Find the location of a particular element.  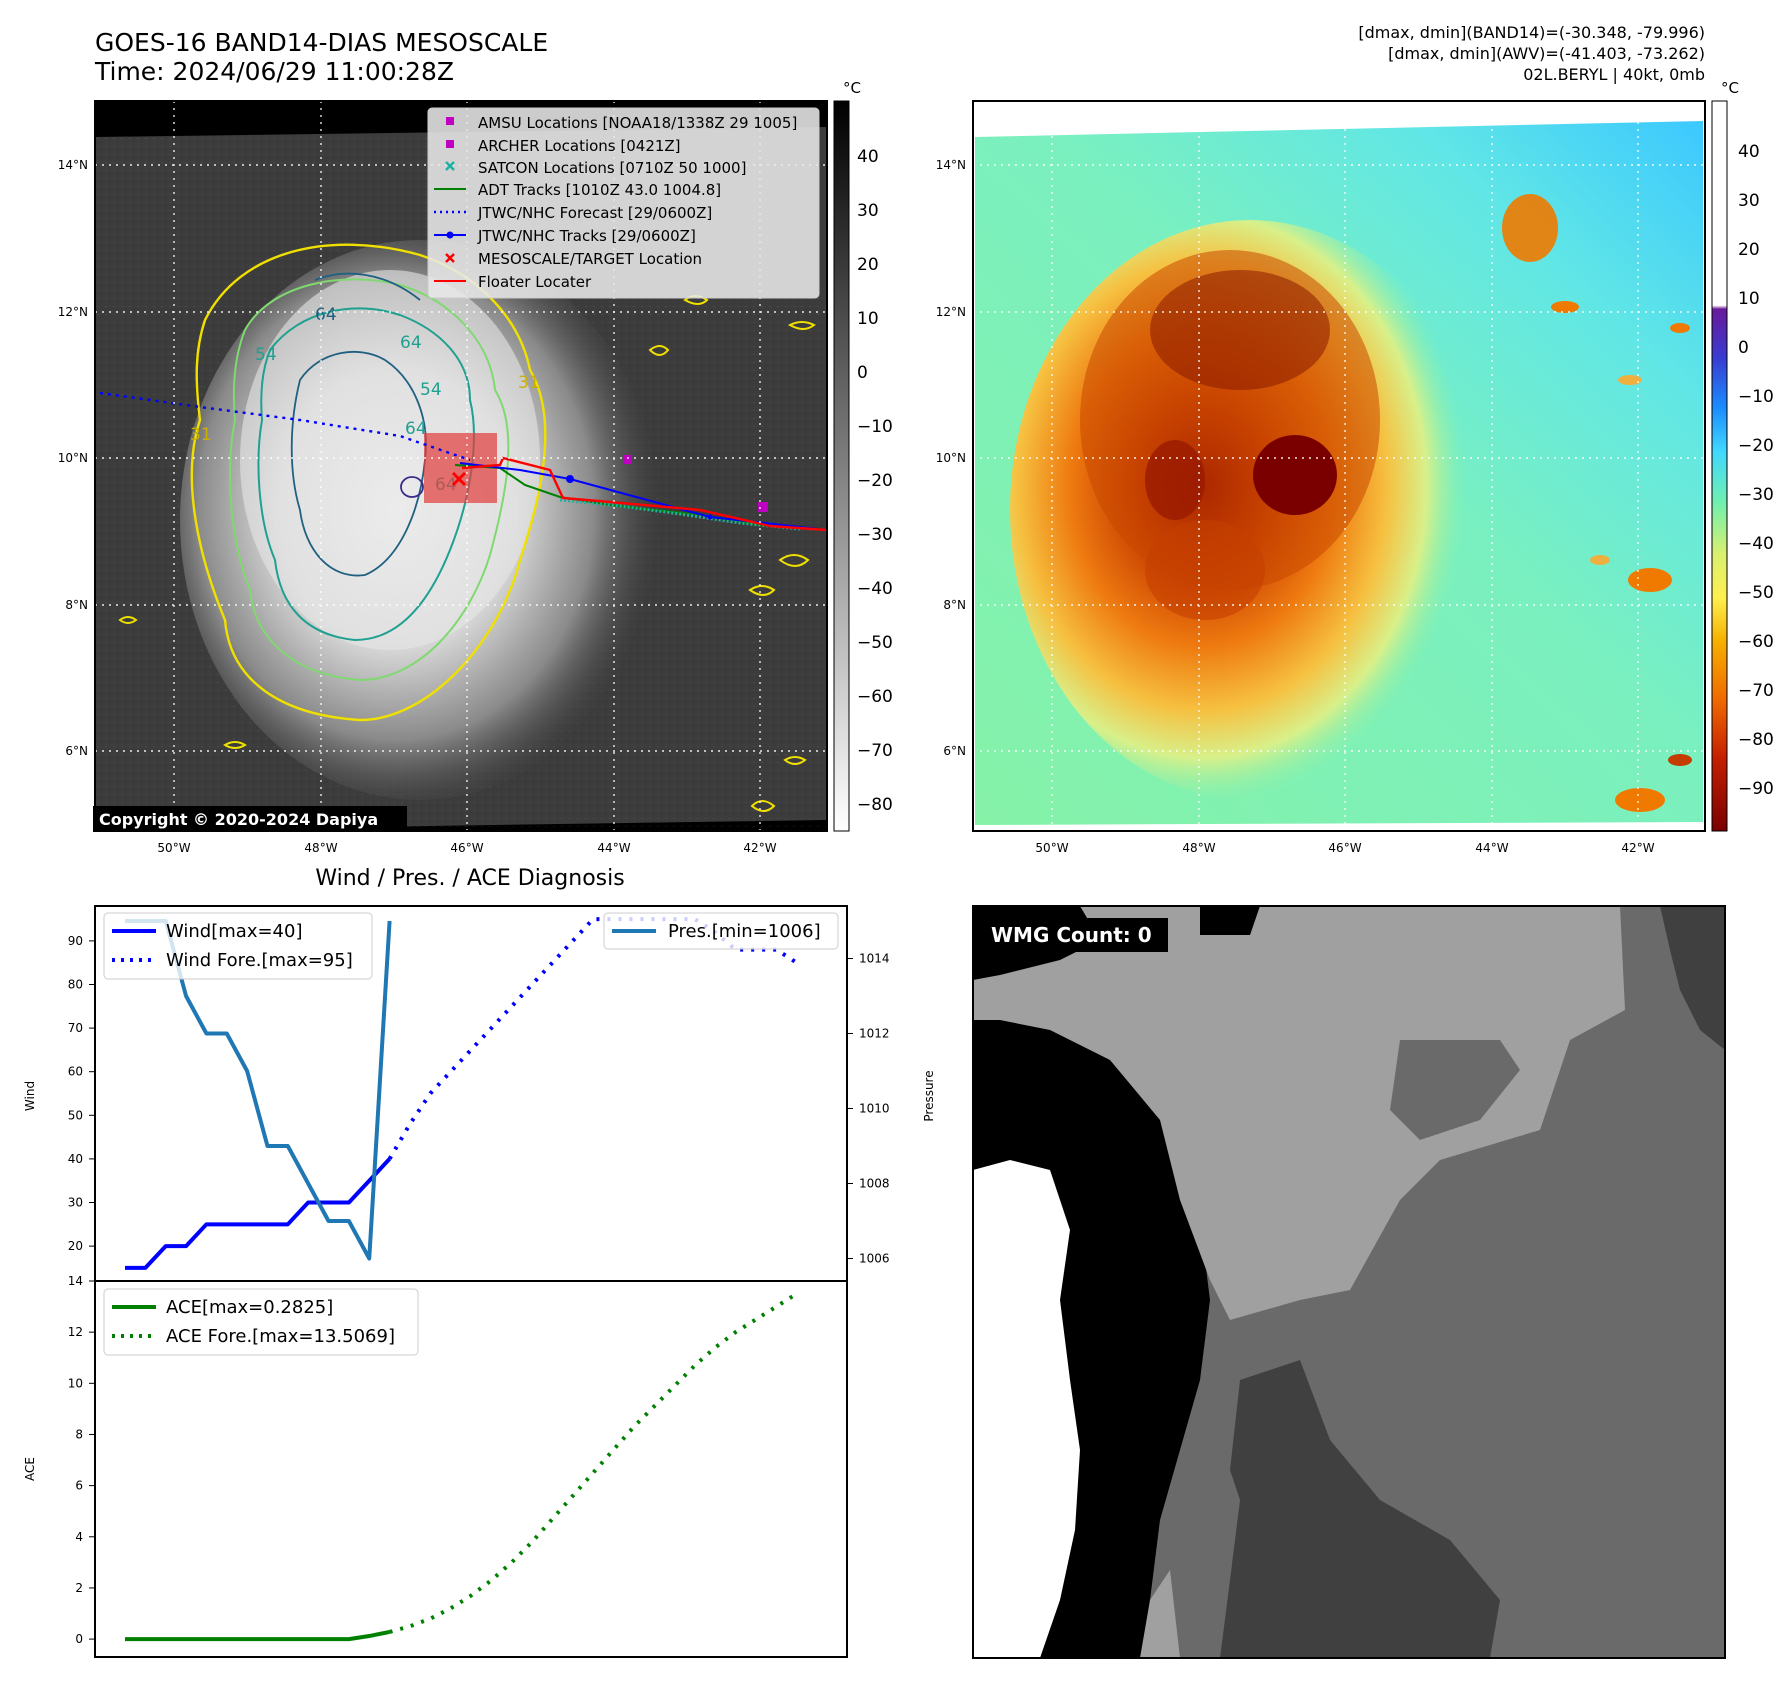

map2-lat-ticks: 14°N 12°N 10°N 8°N 6°N is located at coordinates (951, 458).